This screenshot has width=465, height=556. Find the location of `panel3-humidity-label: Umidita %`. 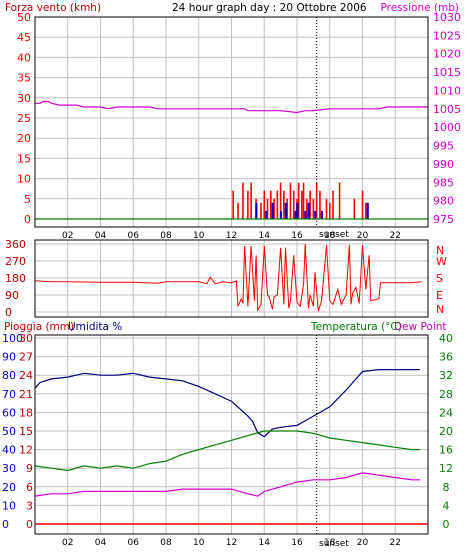

panel3-humidity-label: Umidita % is located at coordinates (95, 327).